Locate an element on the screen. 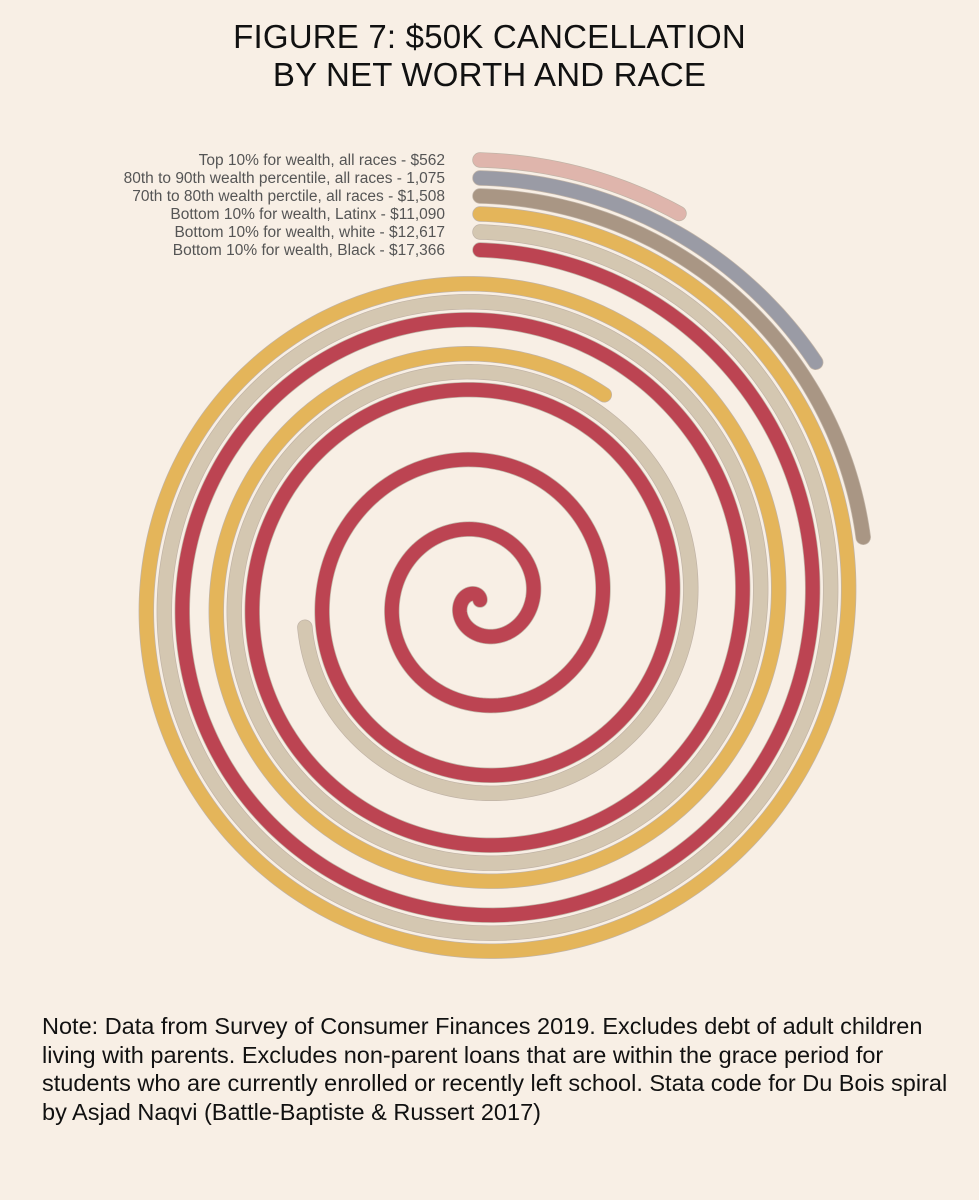  spiral-label-3: Bottom 10% for wealth, Latinx - $11,090 is located at coordinates (307, 214).